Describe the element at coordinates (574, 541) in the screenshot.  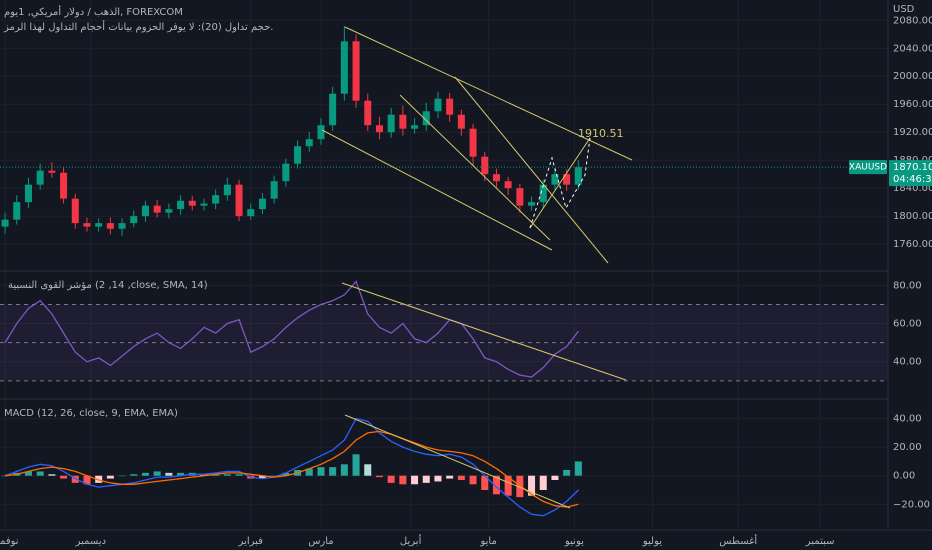
I see `x-tick-label: يونيو` at that location.